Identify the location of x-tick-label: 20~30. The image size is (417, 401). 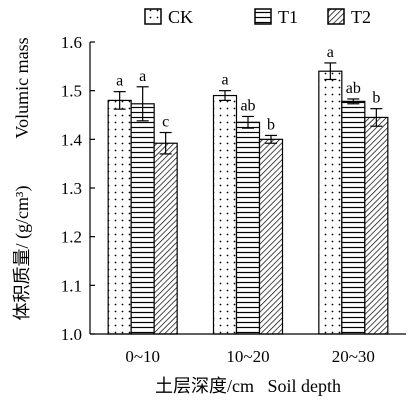
(353, 356).